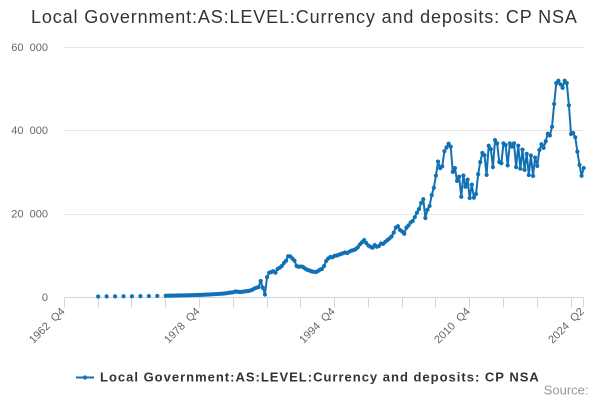 The image size is (600, 400). Describe the element at coordinates (29, 215) in the screenshot. I see `svg-text: 20 000` at that location.